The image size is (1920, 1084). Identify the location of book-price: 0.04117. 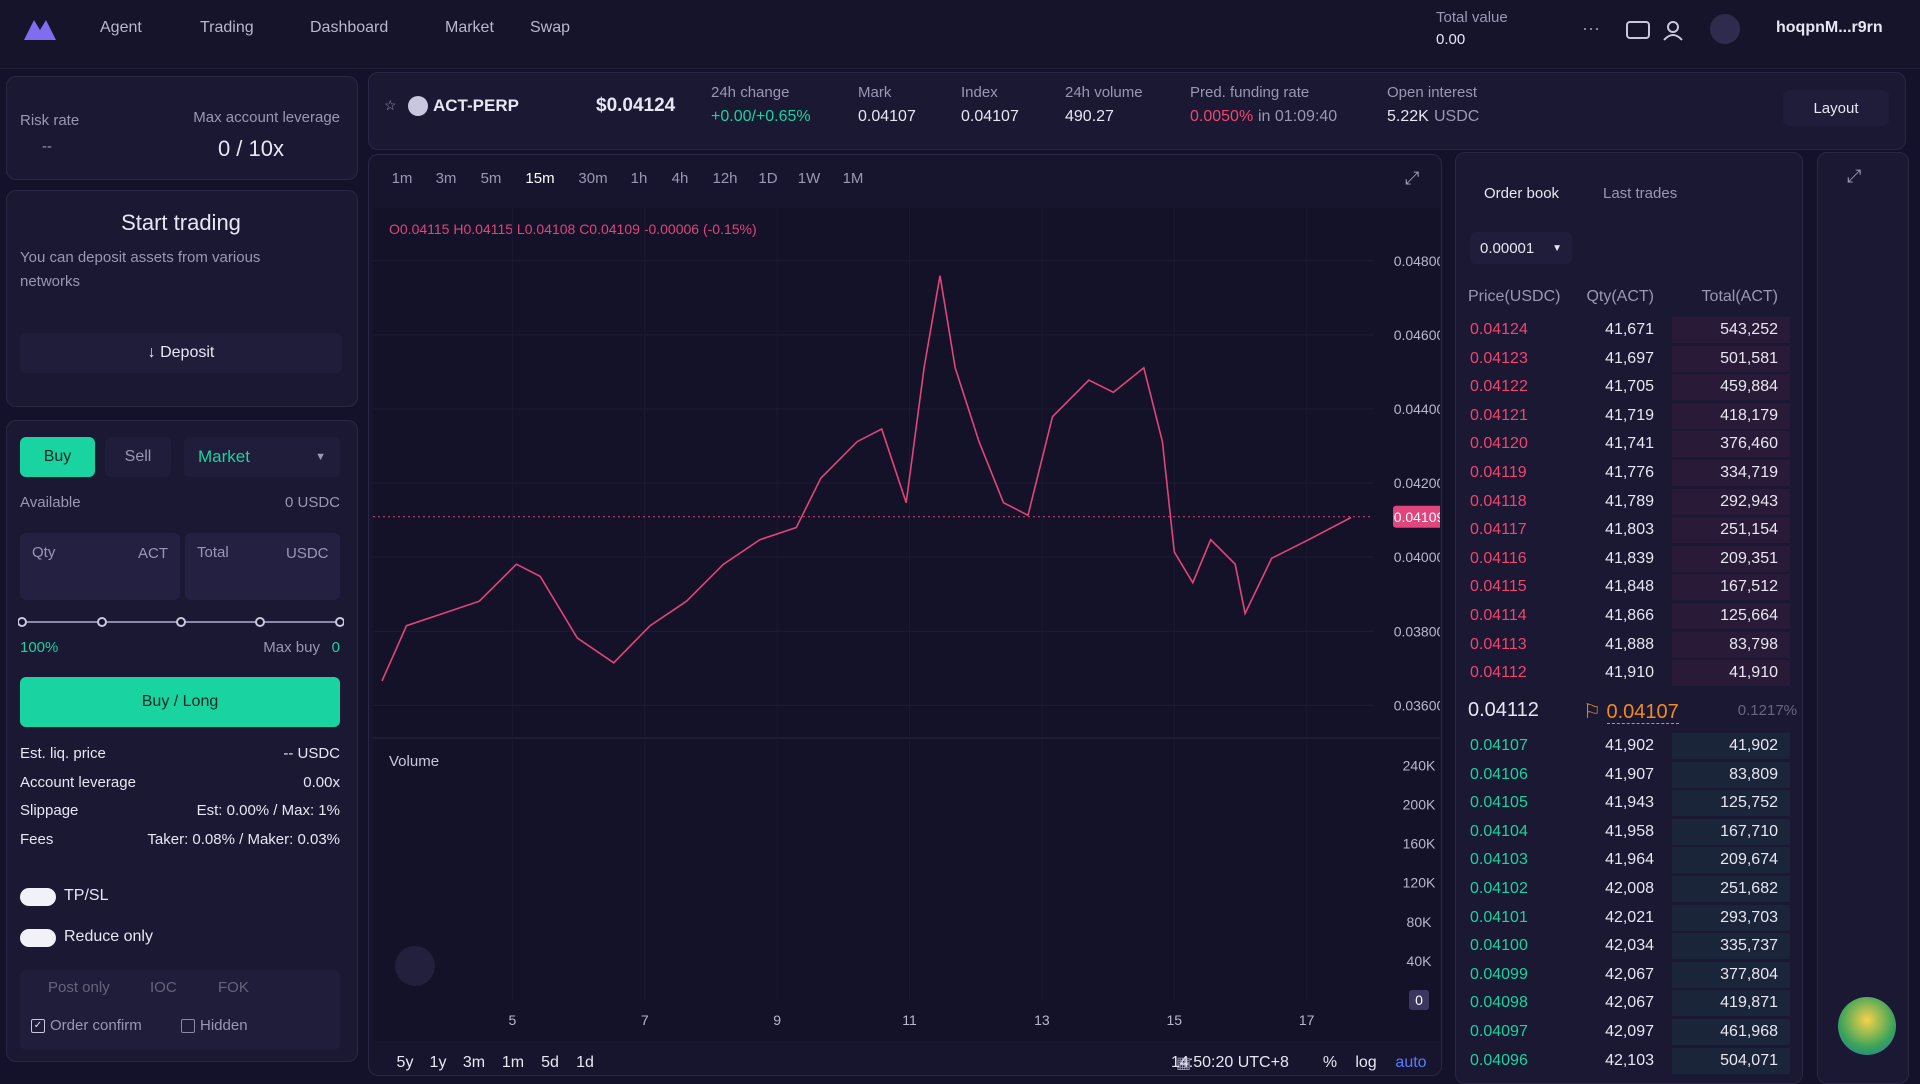
(1498, 530).